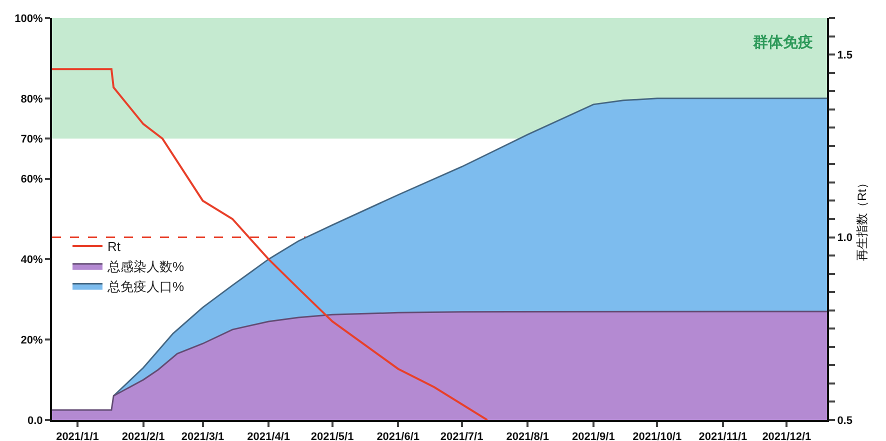 This screenshot has width=886, height=441. I want to click on y-tick-label: 100%, so click(29, 18).